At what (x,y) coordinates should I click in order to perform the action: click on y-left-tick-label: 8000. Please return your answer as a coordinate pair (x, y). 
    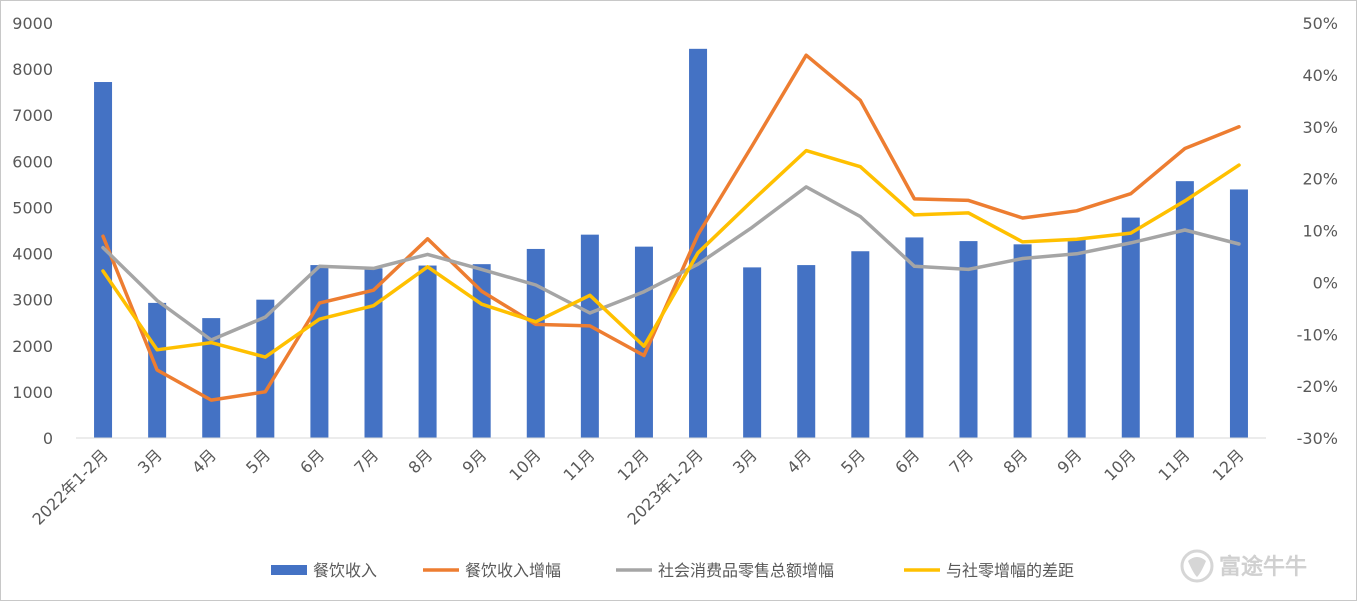
    Looking at the image, I should click on (32, 69).